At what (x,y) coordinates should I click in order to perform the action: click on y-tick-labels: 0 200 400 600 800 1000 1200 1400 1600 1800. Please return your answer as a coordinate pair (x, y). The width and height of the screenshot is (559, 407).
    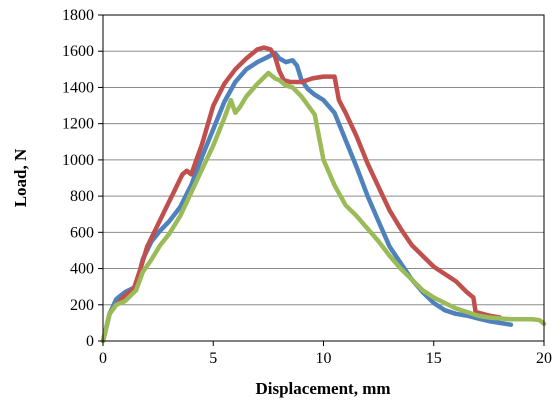
    Looking at the image, I should click on (78, 178).